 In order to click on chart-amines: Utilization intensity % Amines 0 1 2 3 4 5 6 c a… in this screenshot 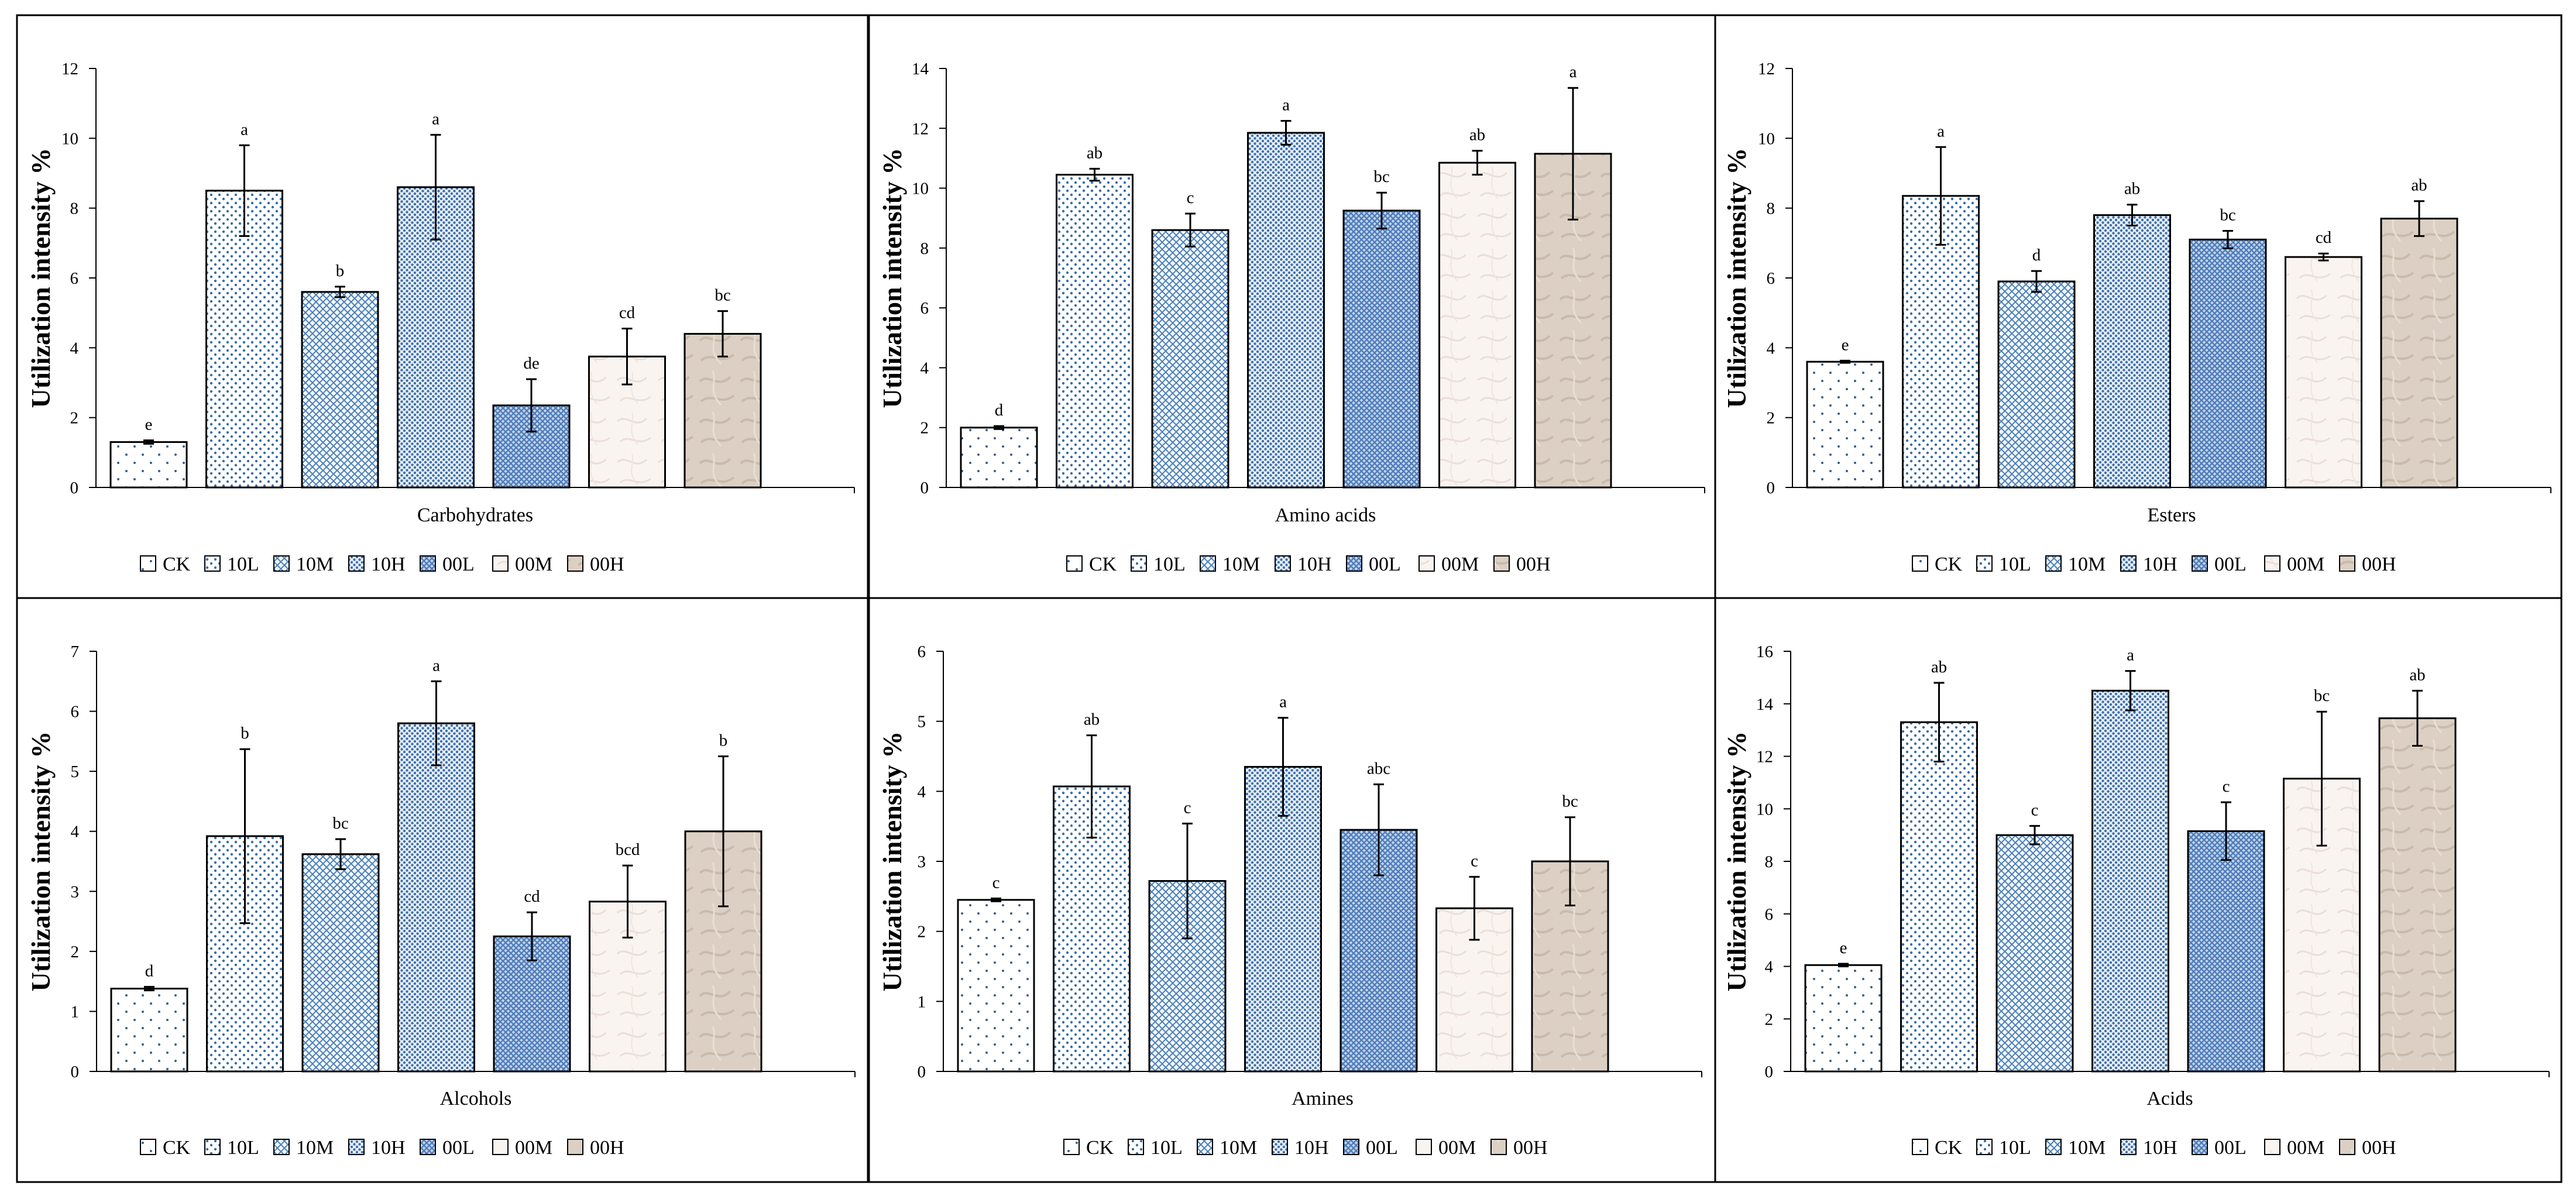, I will do `click(1289, 901)`.